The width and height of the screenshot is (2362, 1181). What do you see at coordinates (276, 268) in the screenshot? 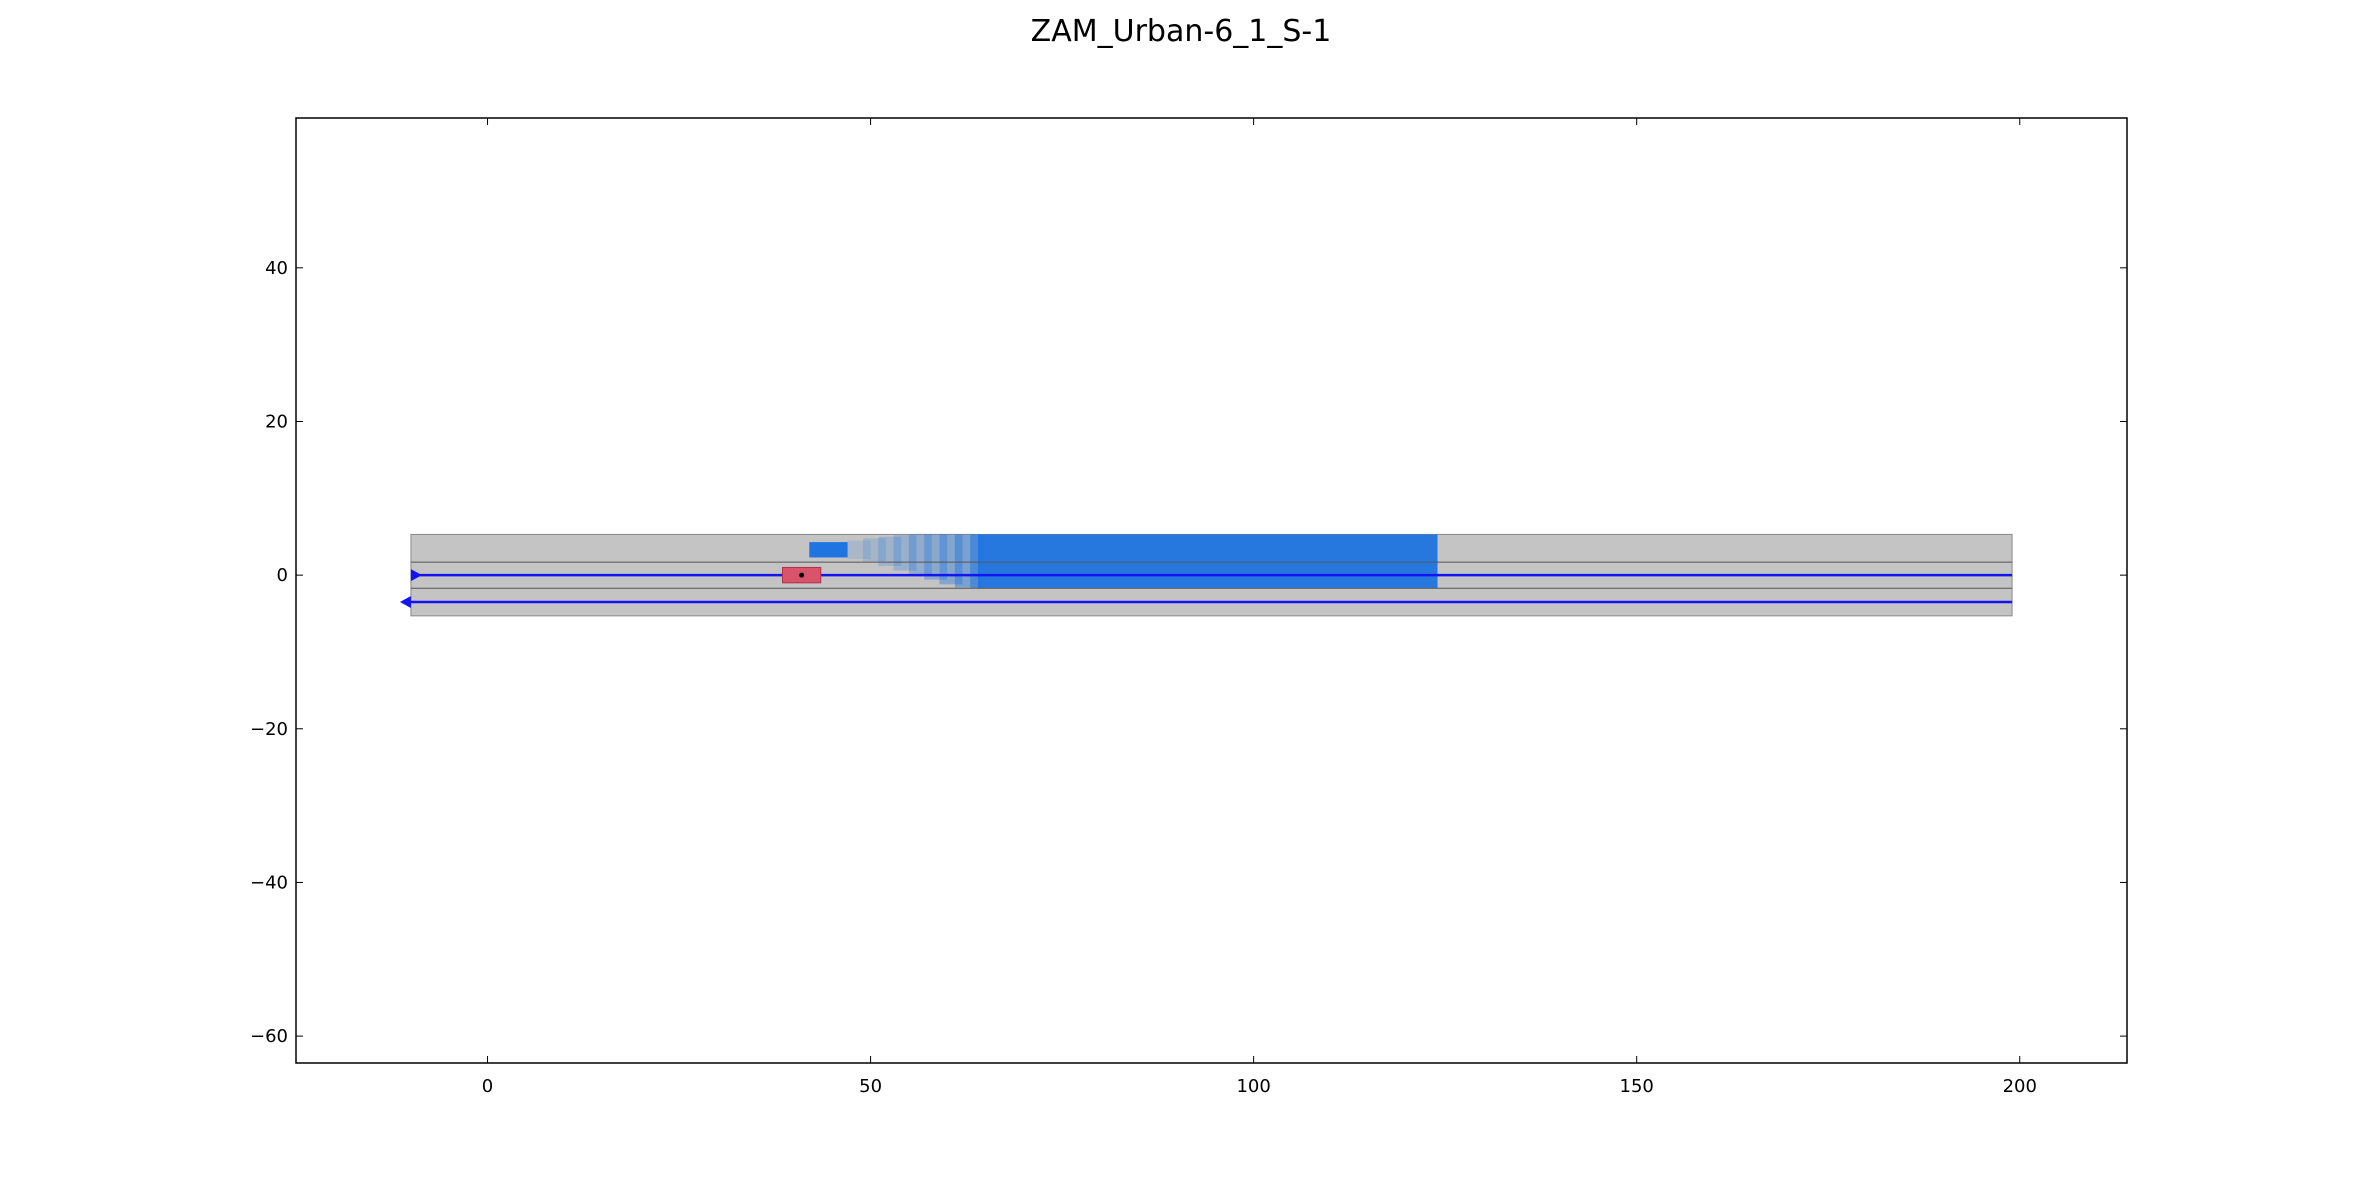
I see `y-tick-label-0: 40` at bounding box center [276, 268].